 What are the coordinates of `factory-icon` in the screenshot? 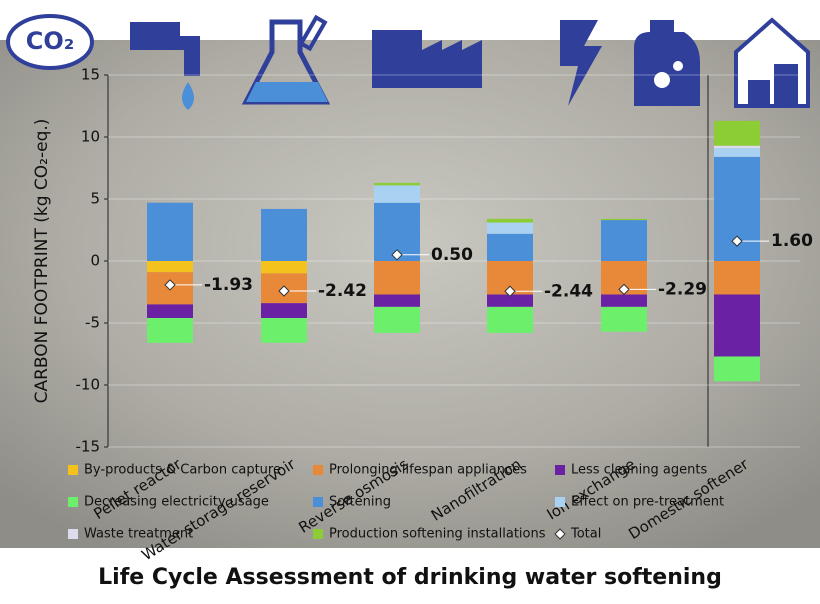 It's located at (427, 59).